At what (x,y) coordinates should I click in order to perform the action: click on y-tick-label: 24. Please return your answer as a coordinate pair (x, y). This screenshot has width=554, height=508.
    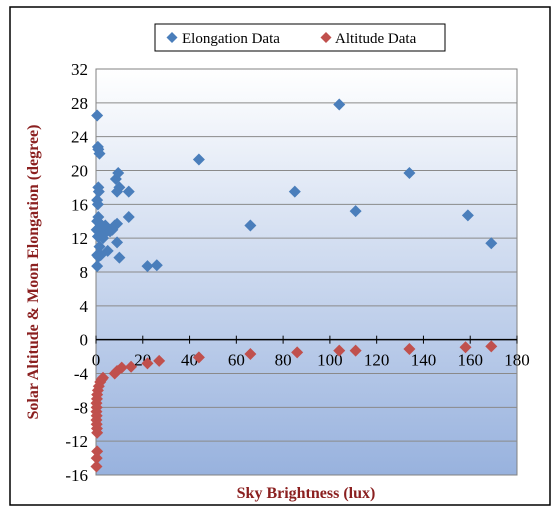
    Looking at the image, I should click on (80, 137).